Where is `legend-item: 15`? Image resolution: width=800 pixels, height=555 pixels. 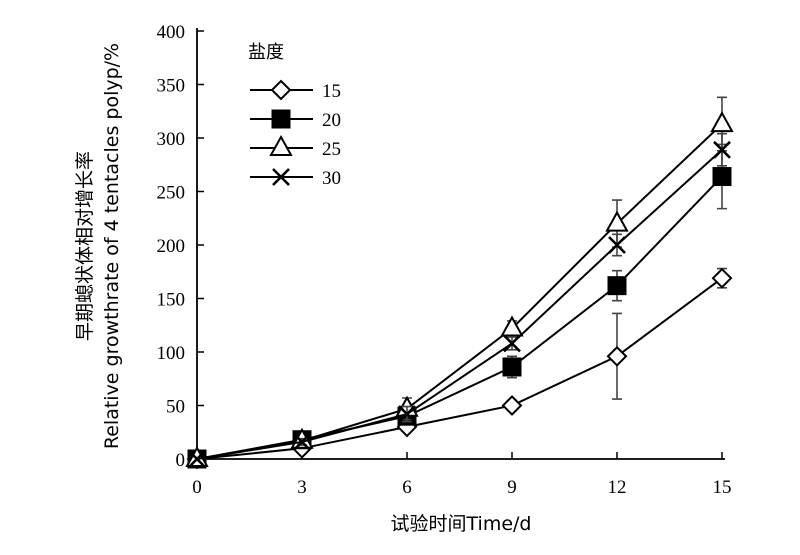
legend-item: 15 is located at coordinates (295, 90).